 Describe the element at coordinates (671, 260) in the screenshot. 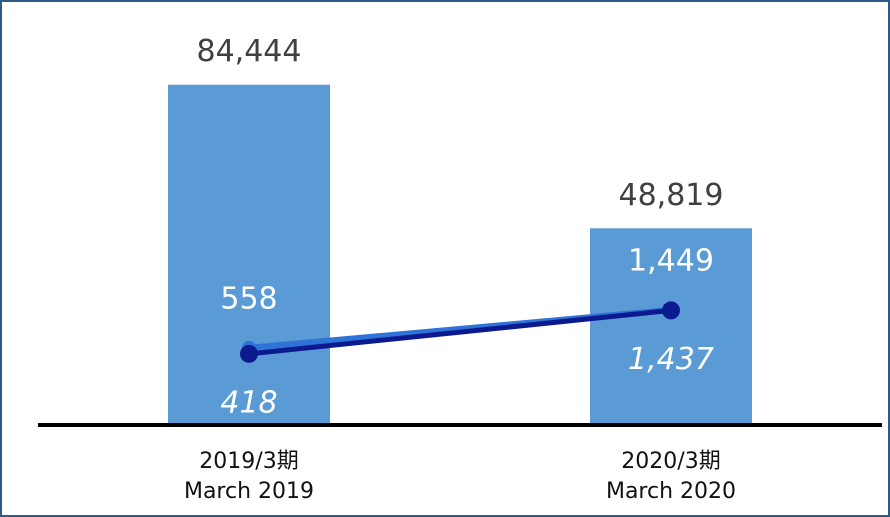

I see `line-value-label: 1,449` at that location.